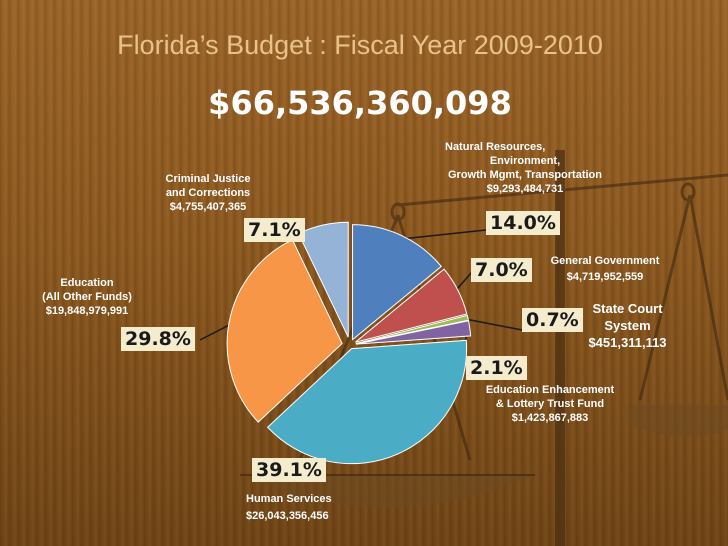 This screenshot has width=728, height=546. I want to click on label-criminal-justice-amount: $4,755,407,365, so click(208, 207).